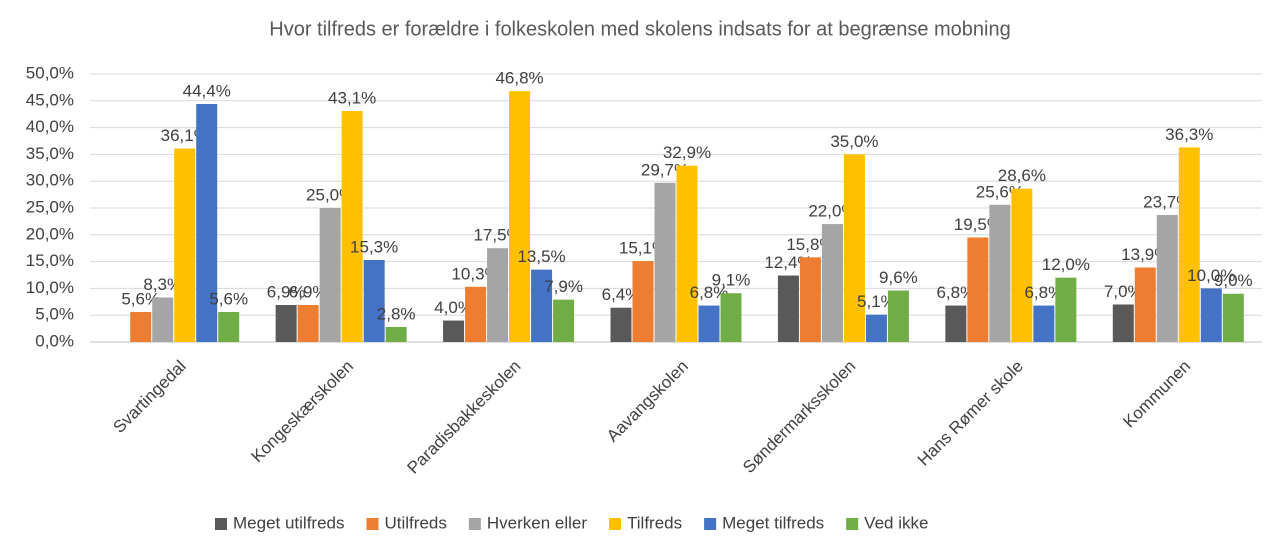 The height and width of the screenshot is (536, 1271). I want to click on y-tick-label: 40,0%, so click(50, 126).